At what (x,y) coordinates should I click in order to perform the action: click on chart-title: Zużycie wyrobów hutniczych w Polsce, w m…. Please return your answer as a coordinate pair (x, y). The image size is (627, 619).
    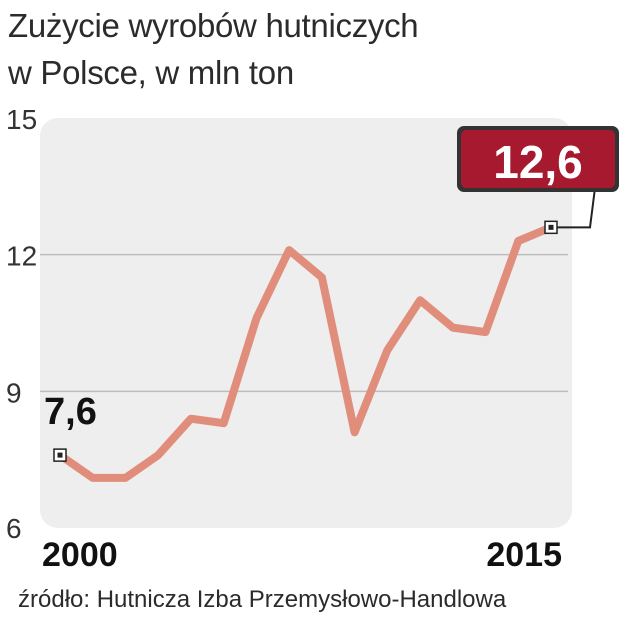
    Looking at the image, I should click on (308, 49).